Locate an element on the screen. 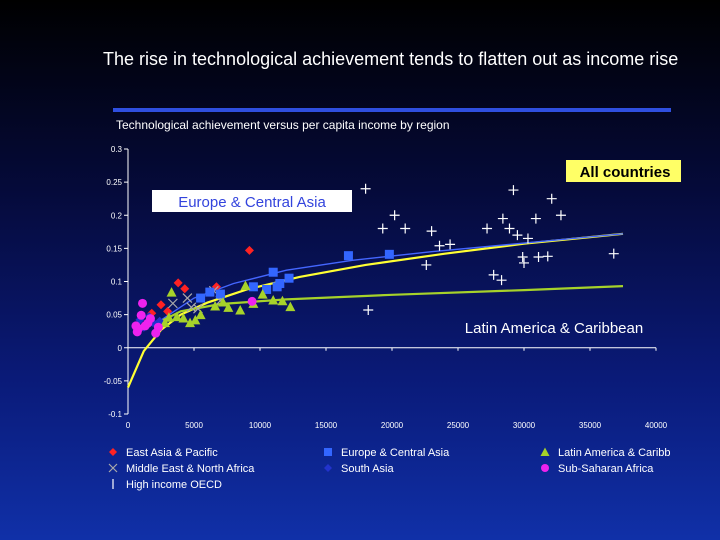 This screenshot has height=540, width=720. y-tick-label: 0.2 is located at coordinates (117, 215).